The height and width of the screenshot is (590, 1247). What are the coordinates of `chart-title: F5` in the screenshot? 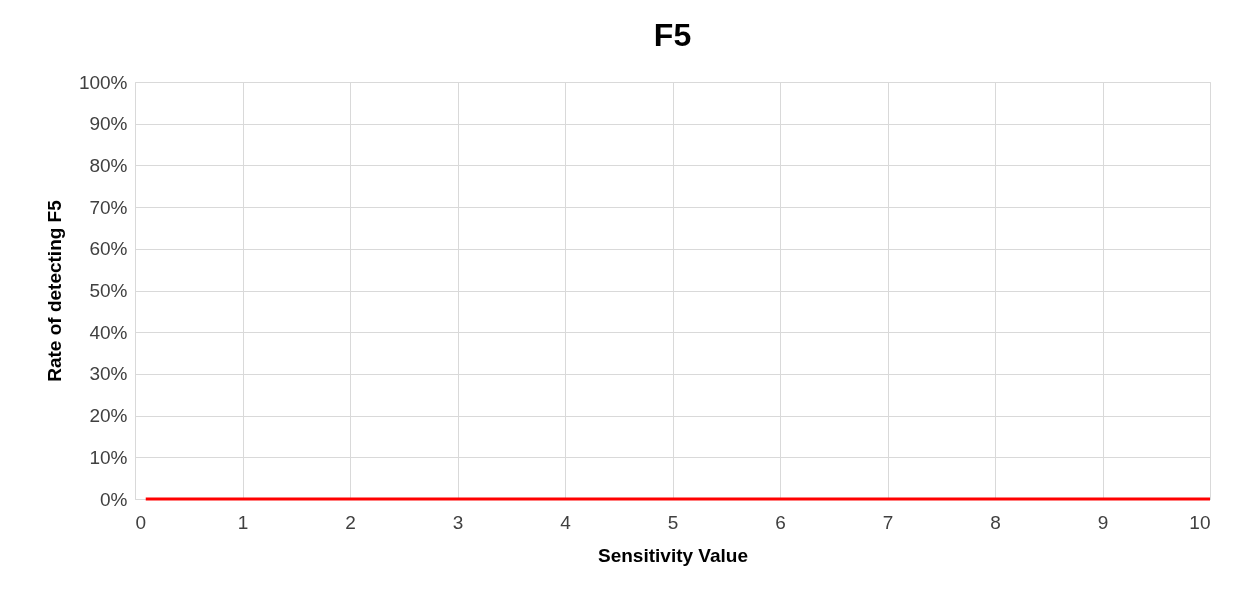 It's located at (672, 35).